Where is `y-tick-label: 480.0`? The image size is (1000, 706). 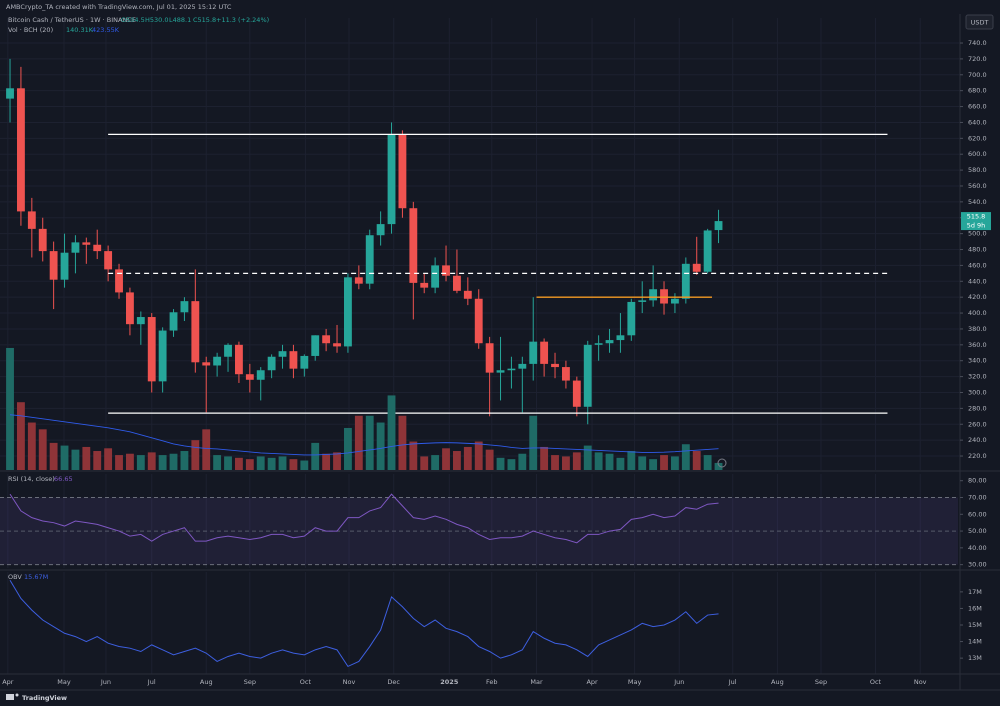 y-tick-label: 480.0 is located at coordinates (977, 250).